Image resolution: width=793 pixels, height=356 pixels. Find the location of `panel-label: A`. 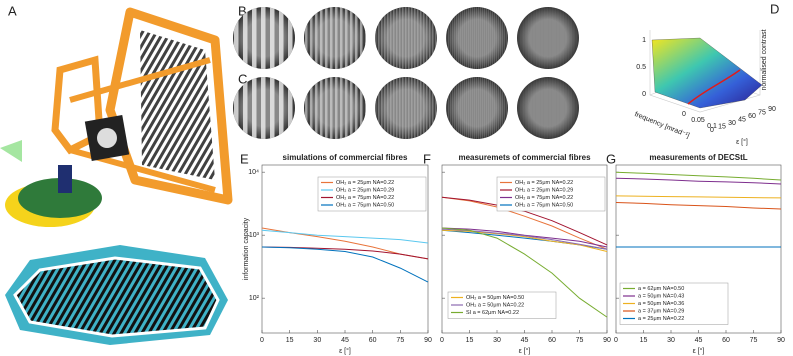

panel-label: A is located at coordinates (12, 10).